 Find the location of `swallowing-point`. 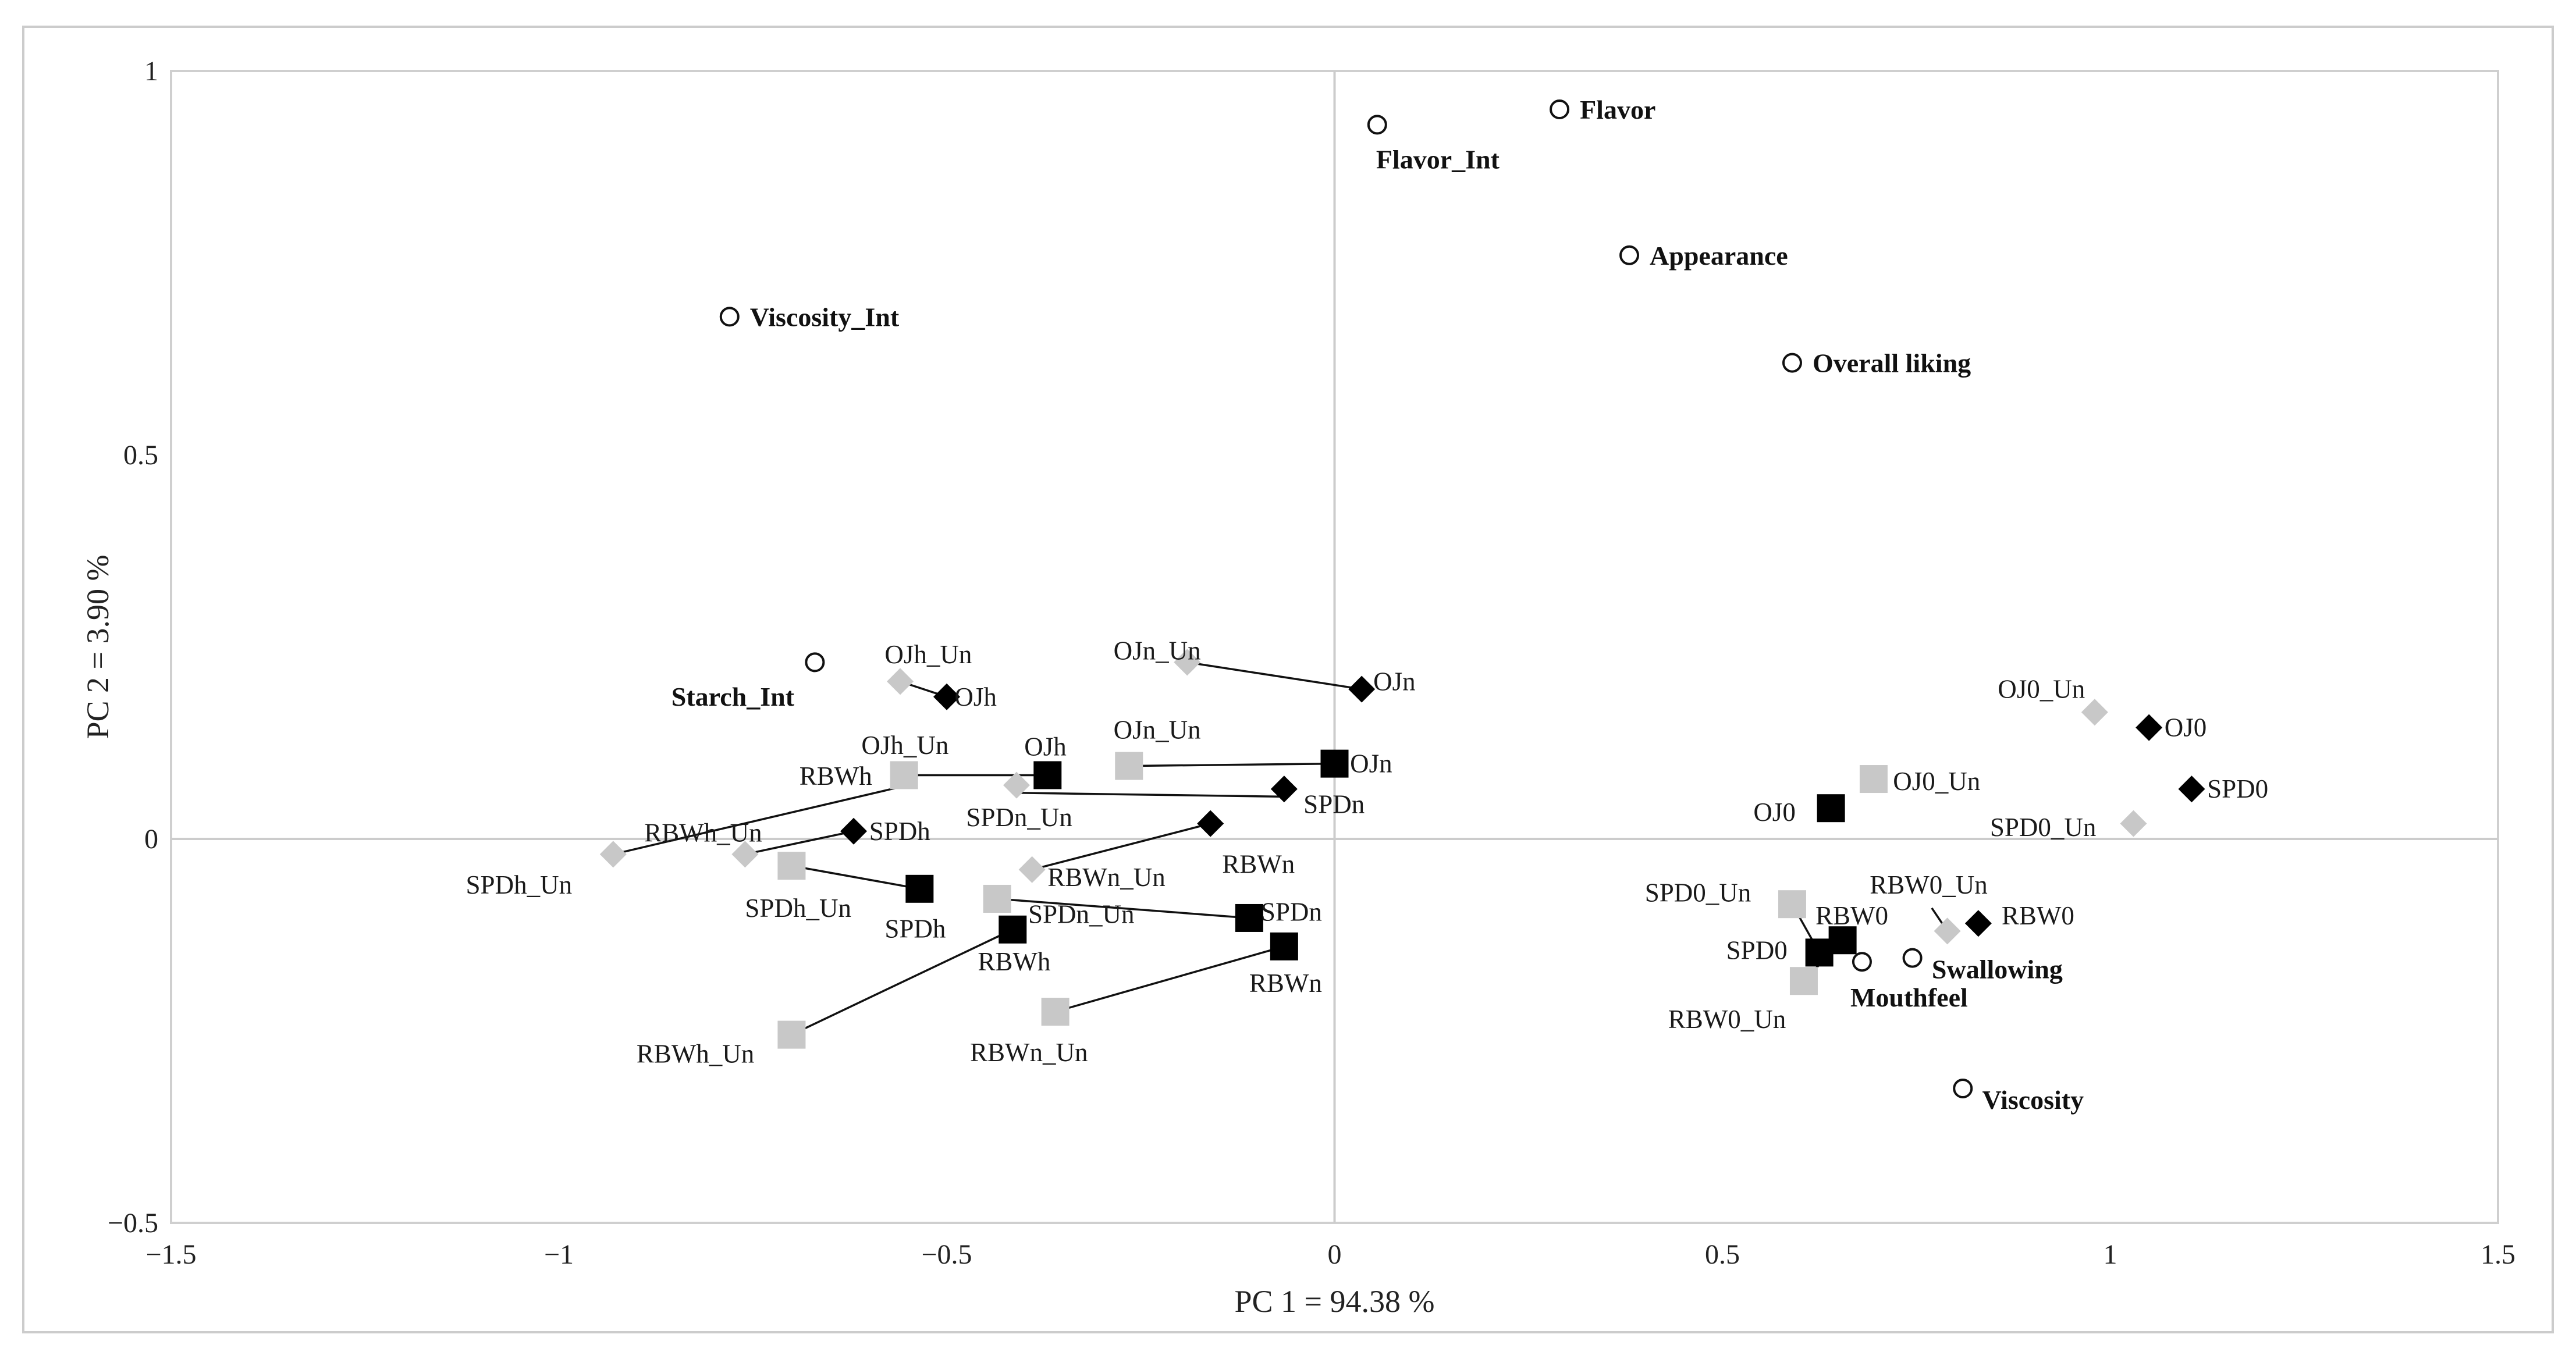

swallowing-point is located at coordinates (1912, 958).